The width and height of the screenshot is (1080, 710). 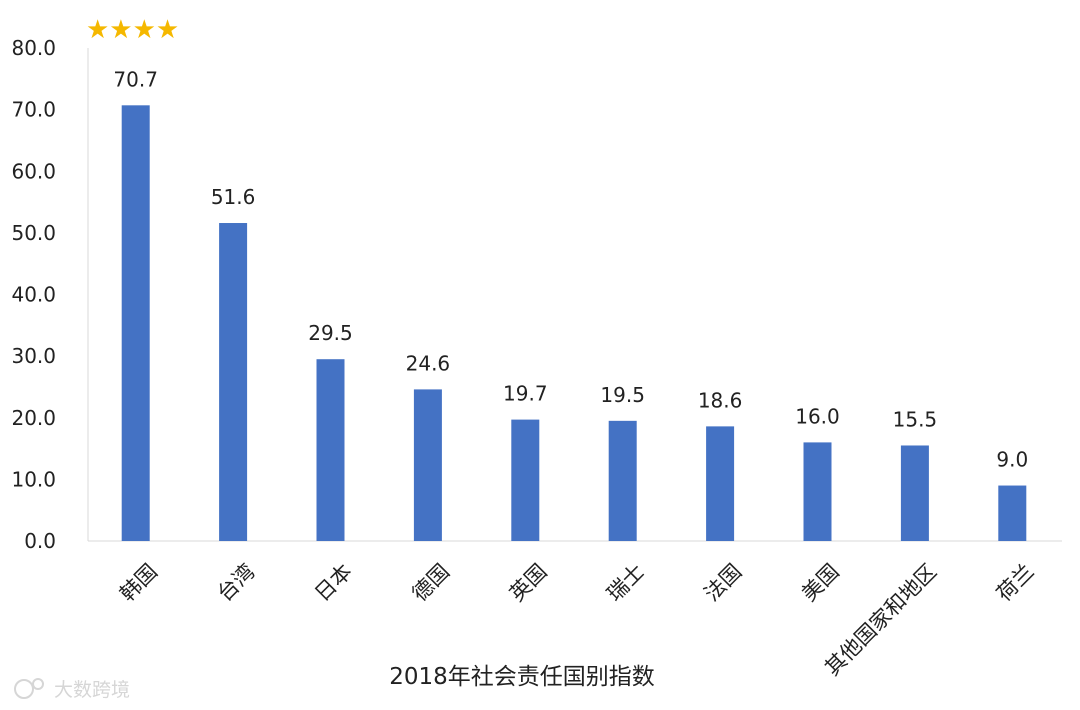 I want to click on y-axis: 0.0 10.0 20.0 30.0 40.0 50.0 60.0 70.0 80.0, so click(x=33, y=294).